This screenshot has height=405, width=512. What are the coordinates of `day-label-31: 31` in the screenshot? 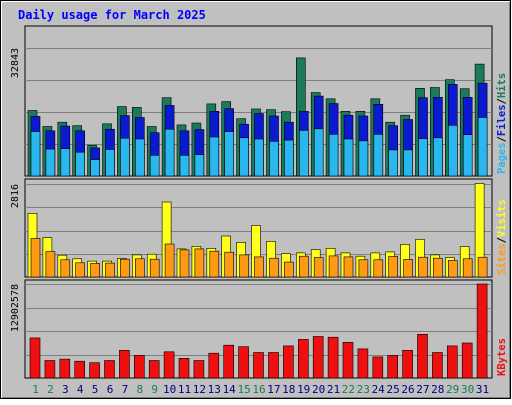 It's located at (482, 389).